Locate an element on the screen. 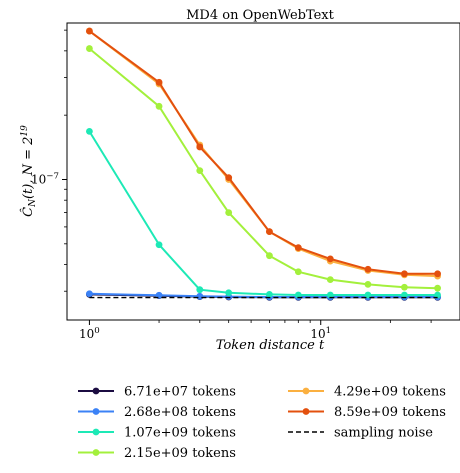  x-tick-label: 100 is located at coordinates (89, 333).